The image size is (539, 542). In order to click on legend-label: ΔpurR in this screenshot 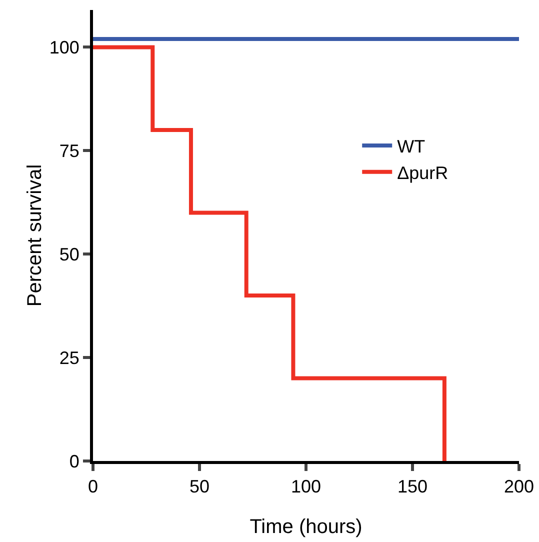, I will do `click(422, 172)`.